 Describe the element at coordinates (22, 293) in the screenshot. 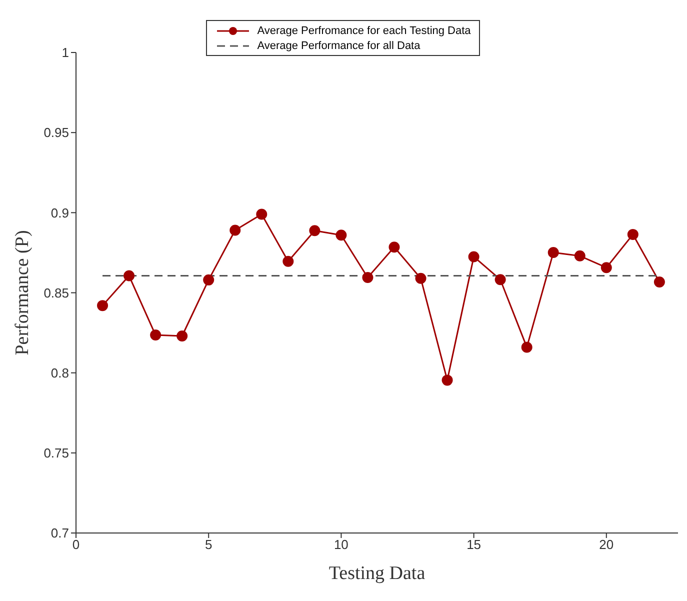

I see `y-axis-title: Performance (P)` at that location.